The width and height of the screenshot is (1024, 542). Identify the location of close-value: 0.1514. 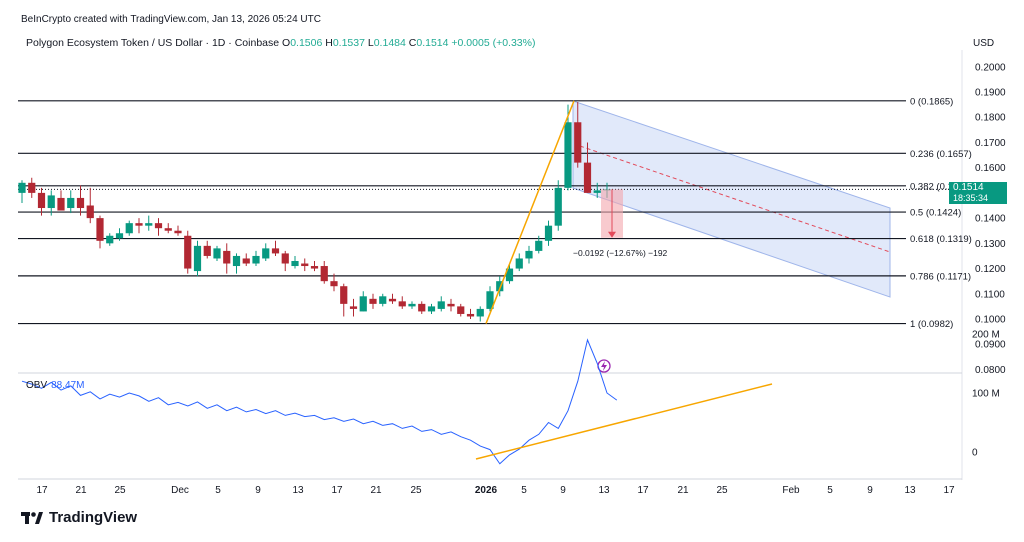
(432, 43).